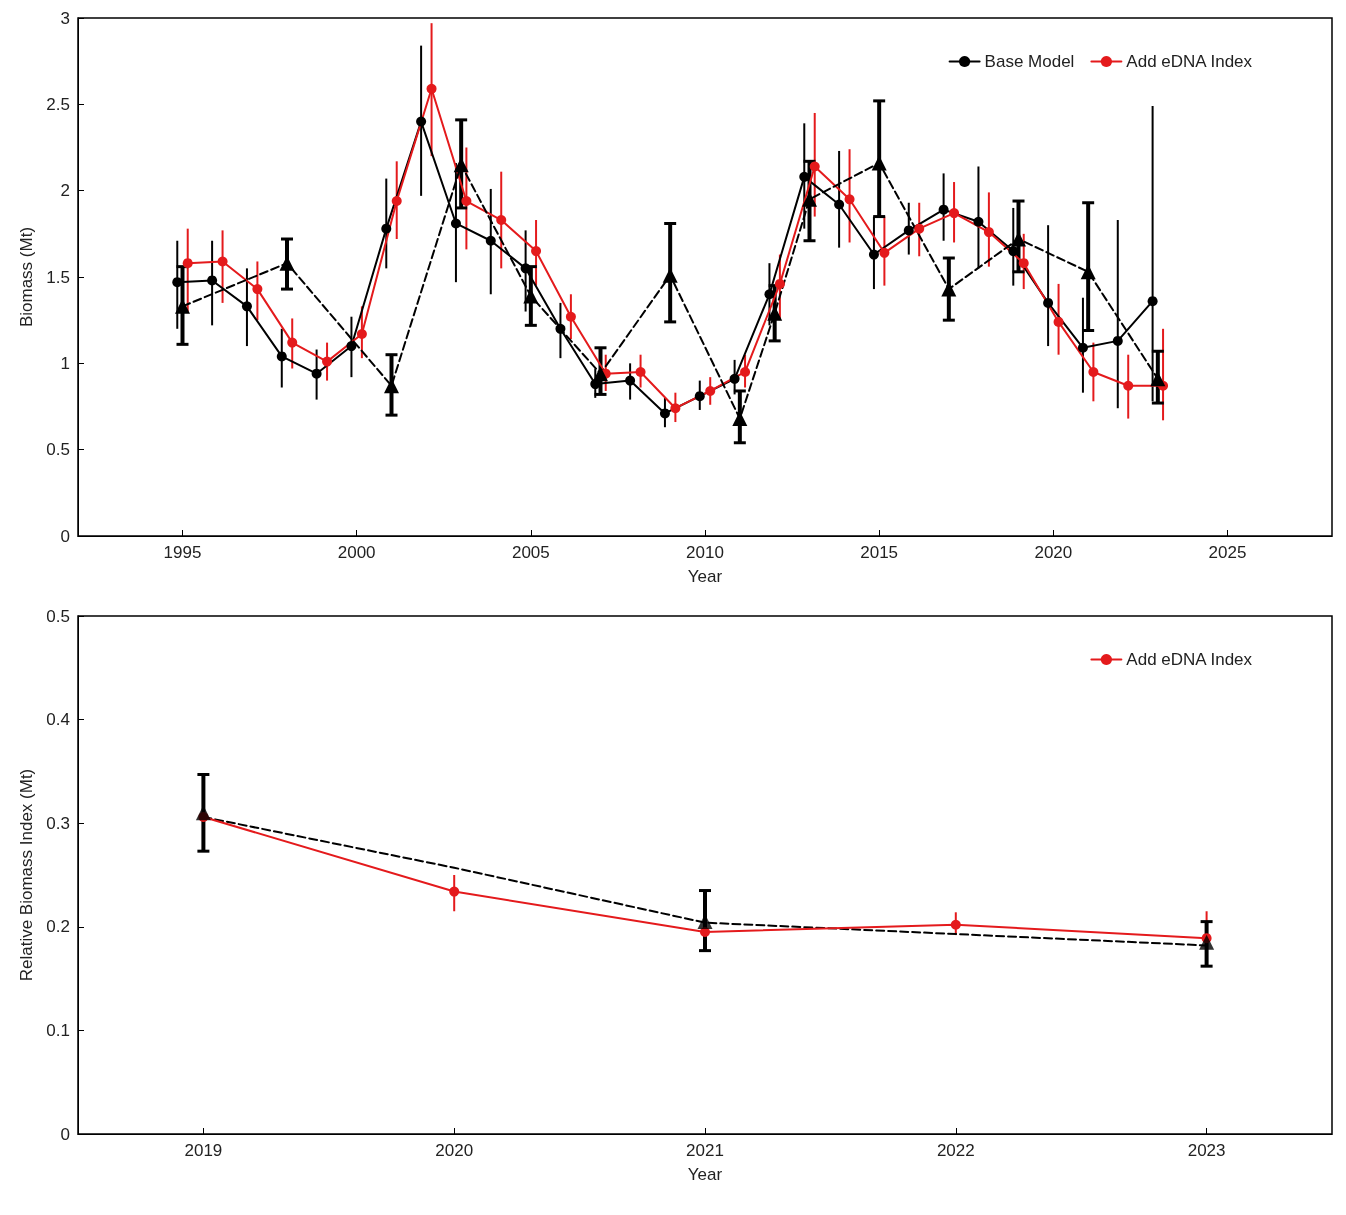 This screenshot has height=1215, width=1346. Describe the element at coordinates (705, 552) in the screenshot. I see `x-tick-label: 2010` at that location.